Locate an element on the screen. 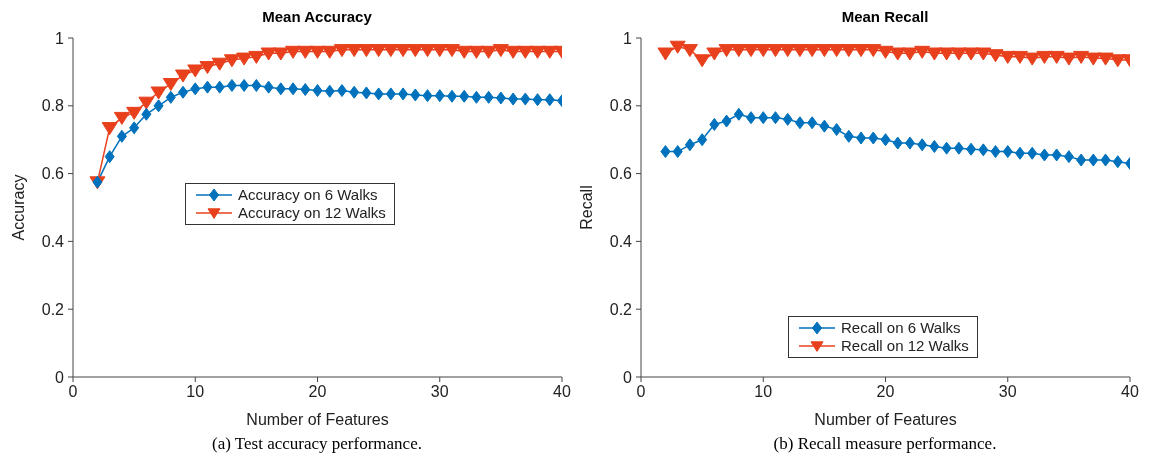  legend-label: Recall on 6 Walks is located at coordinates (901, 328).